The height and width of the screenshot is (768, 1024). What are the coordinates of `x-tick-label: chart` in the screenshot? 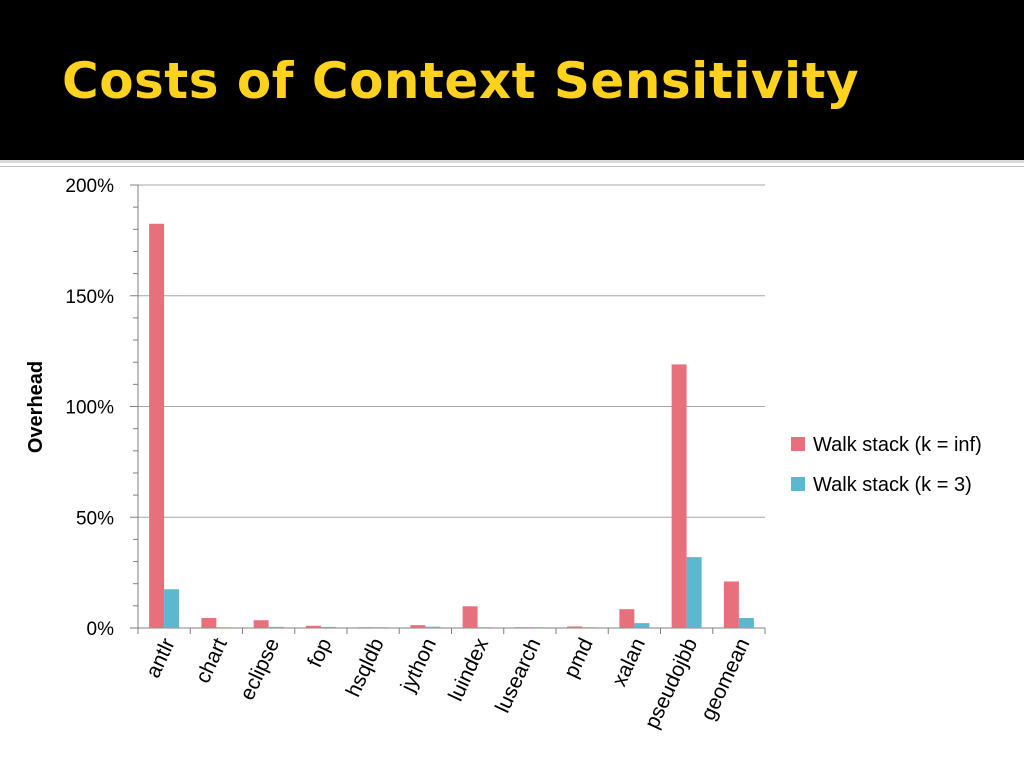 It's located at (211, 661).